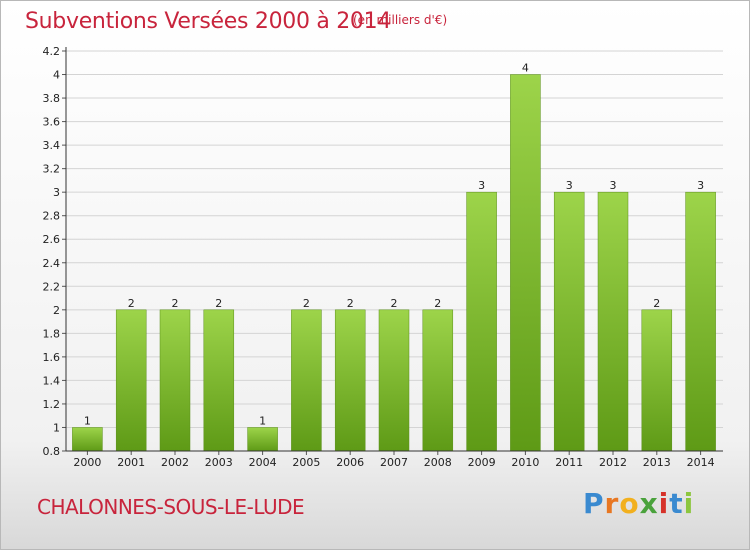  What do you see at coordinates (676, 503) in the screenshot?
I see `logo-letter: t` at bounding box center [676, 503].